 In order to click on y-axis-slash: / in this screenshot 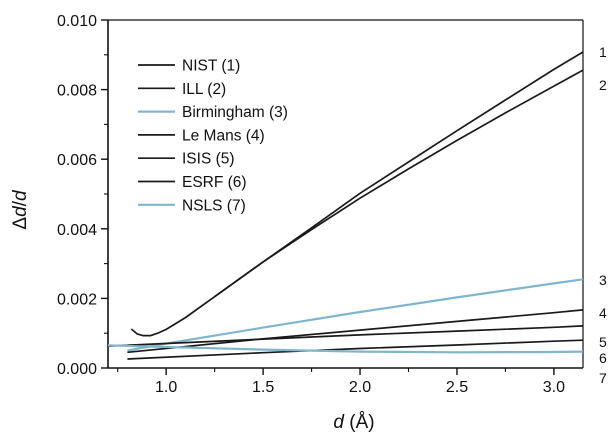, I will do `click(20, 203)`.